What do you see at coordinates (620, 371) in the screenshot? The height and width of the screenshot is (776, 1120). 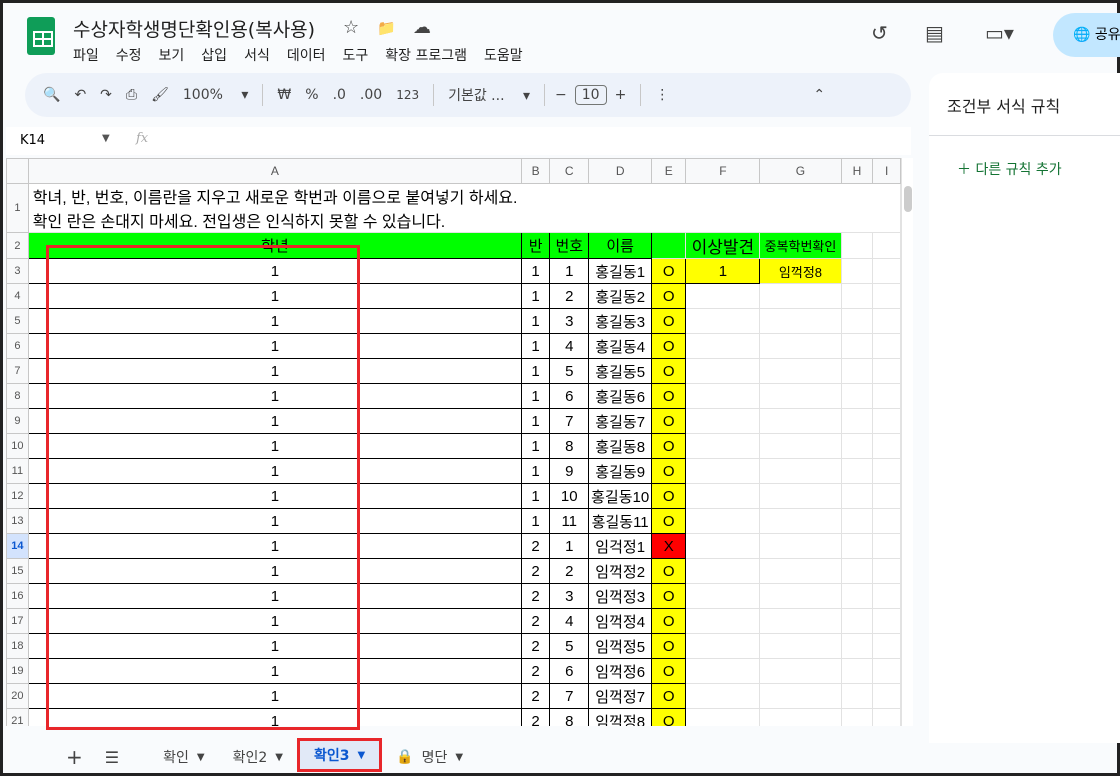 I see `name-cell: 홍길동5` at bounding box center [620, 371].